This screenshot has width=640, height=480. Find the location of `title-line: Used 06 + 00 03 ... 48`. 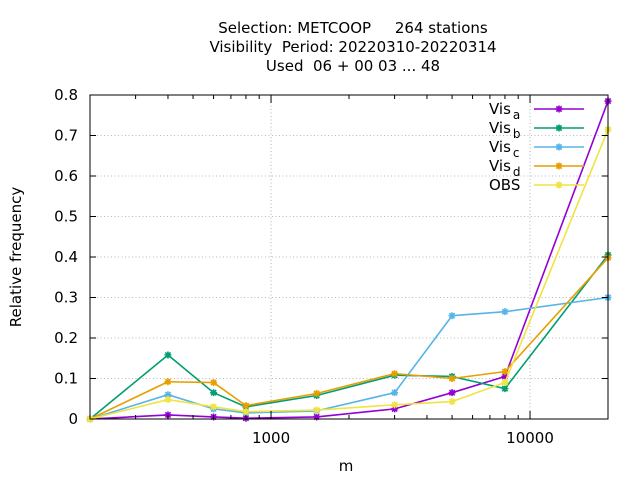

title-line: Used 06 + 00 03 ... 48 is located at coordinates (353, 66).